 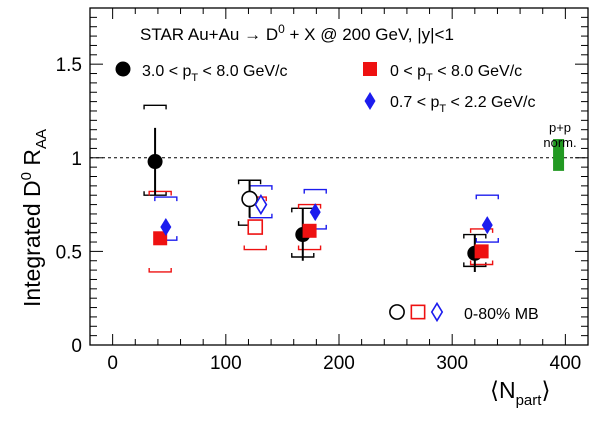 What do you see at coordinates (69, 252) in the screenshot?
I see `y-tick-label: 0.5` at bounding box center [69, 252].